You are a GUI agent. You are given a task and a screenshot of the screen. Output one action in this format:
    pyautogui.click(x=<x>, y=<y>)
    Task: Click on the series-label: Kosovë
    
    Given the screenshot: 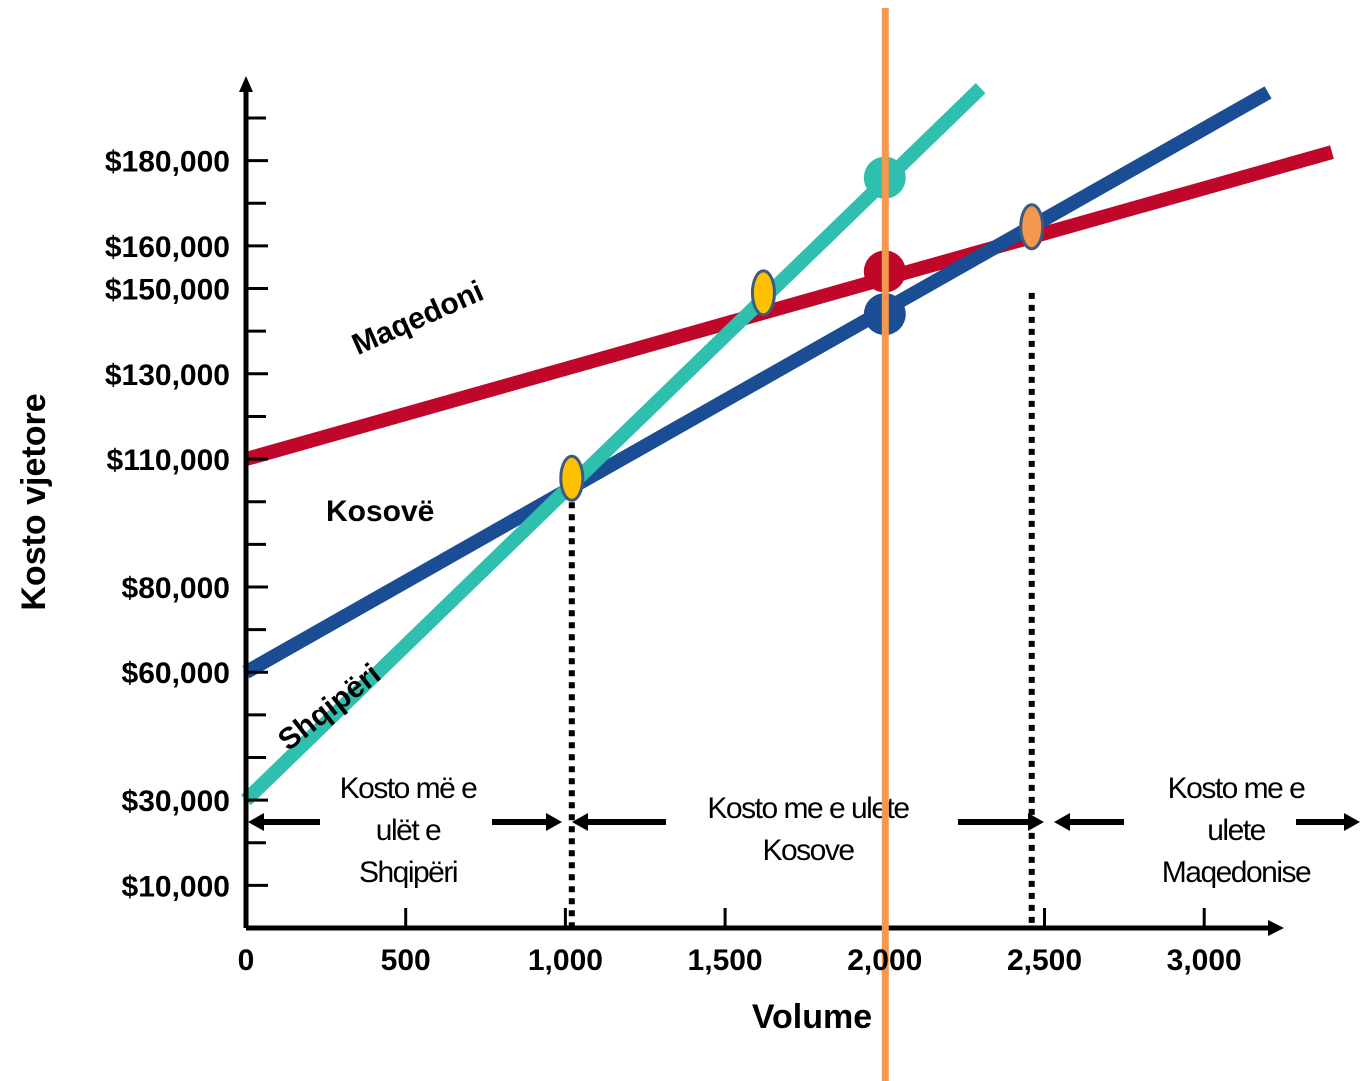 What is the action you would take?
    pyautogui.click(x=380, y=511)
    